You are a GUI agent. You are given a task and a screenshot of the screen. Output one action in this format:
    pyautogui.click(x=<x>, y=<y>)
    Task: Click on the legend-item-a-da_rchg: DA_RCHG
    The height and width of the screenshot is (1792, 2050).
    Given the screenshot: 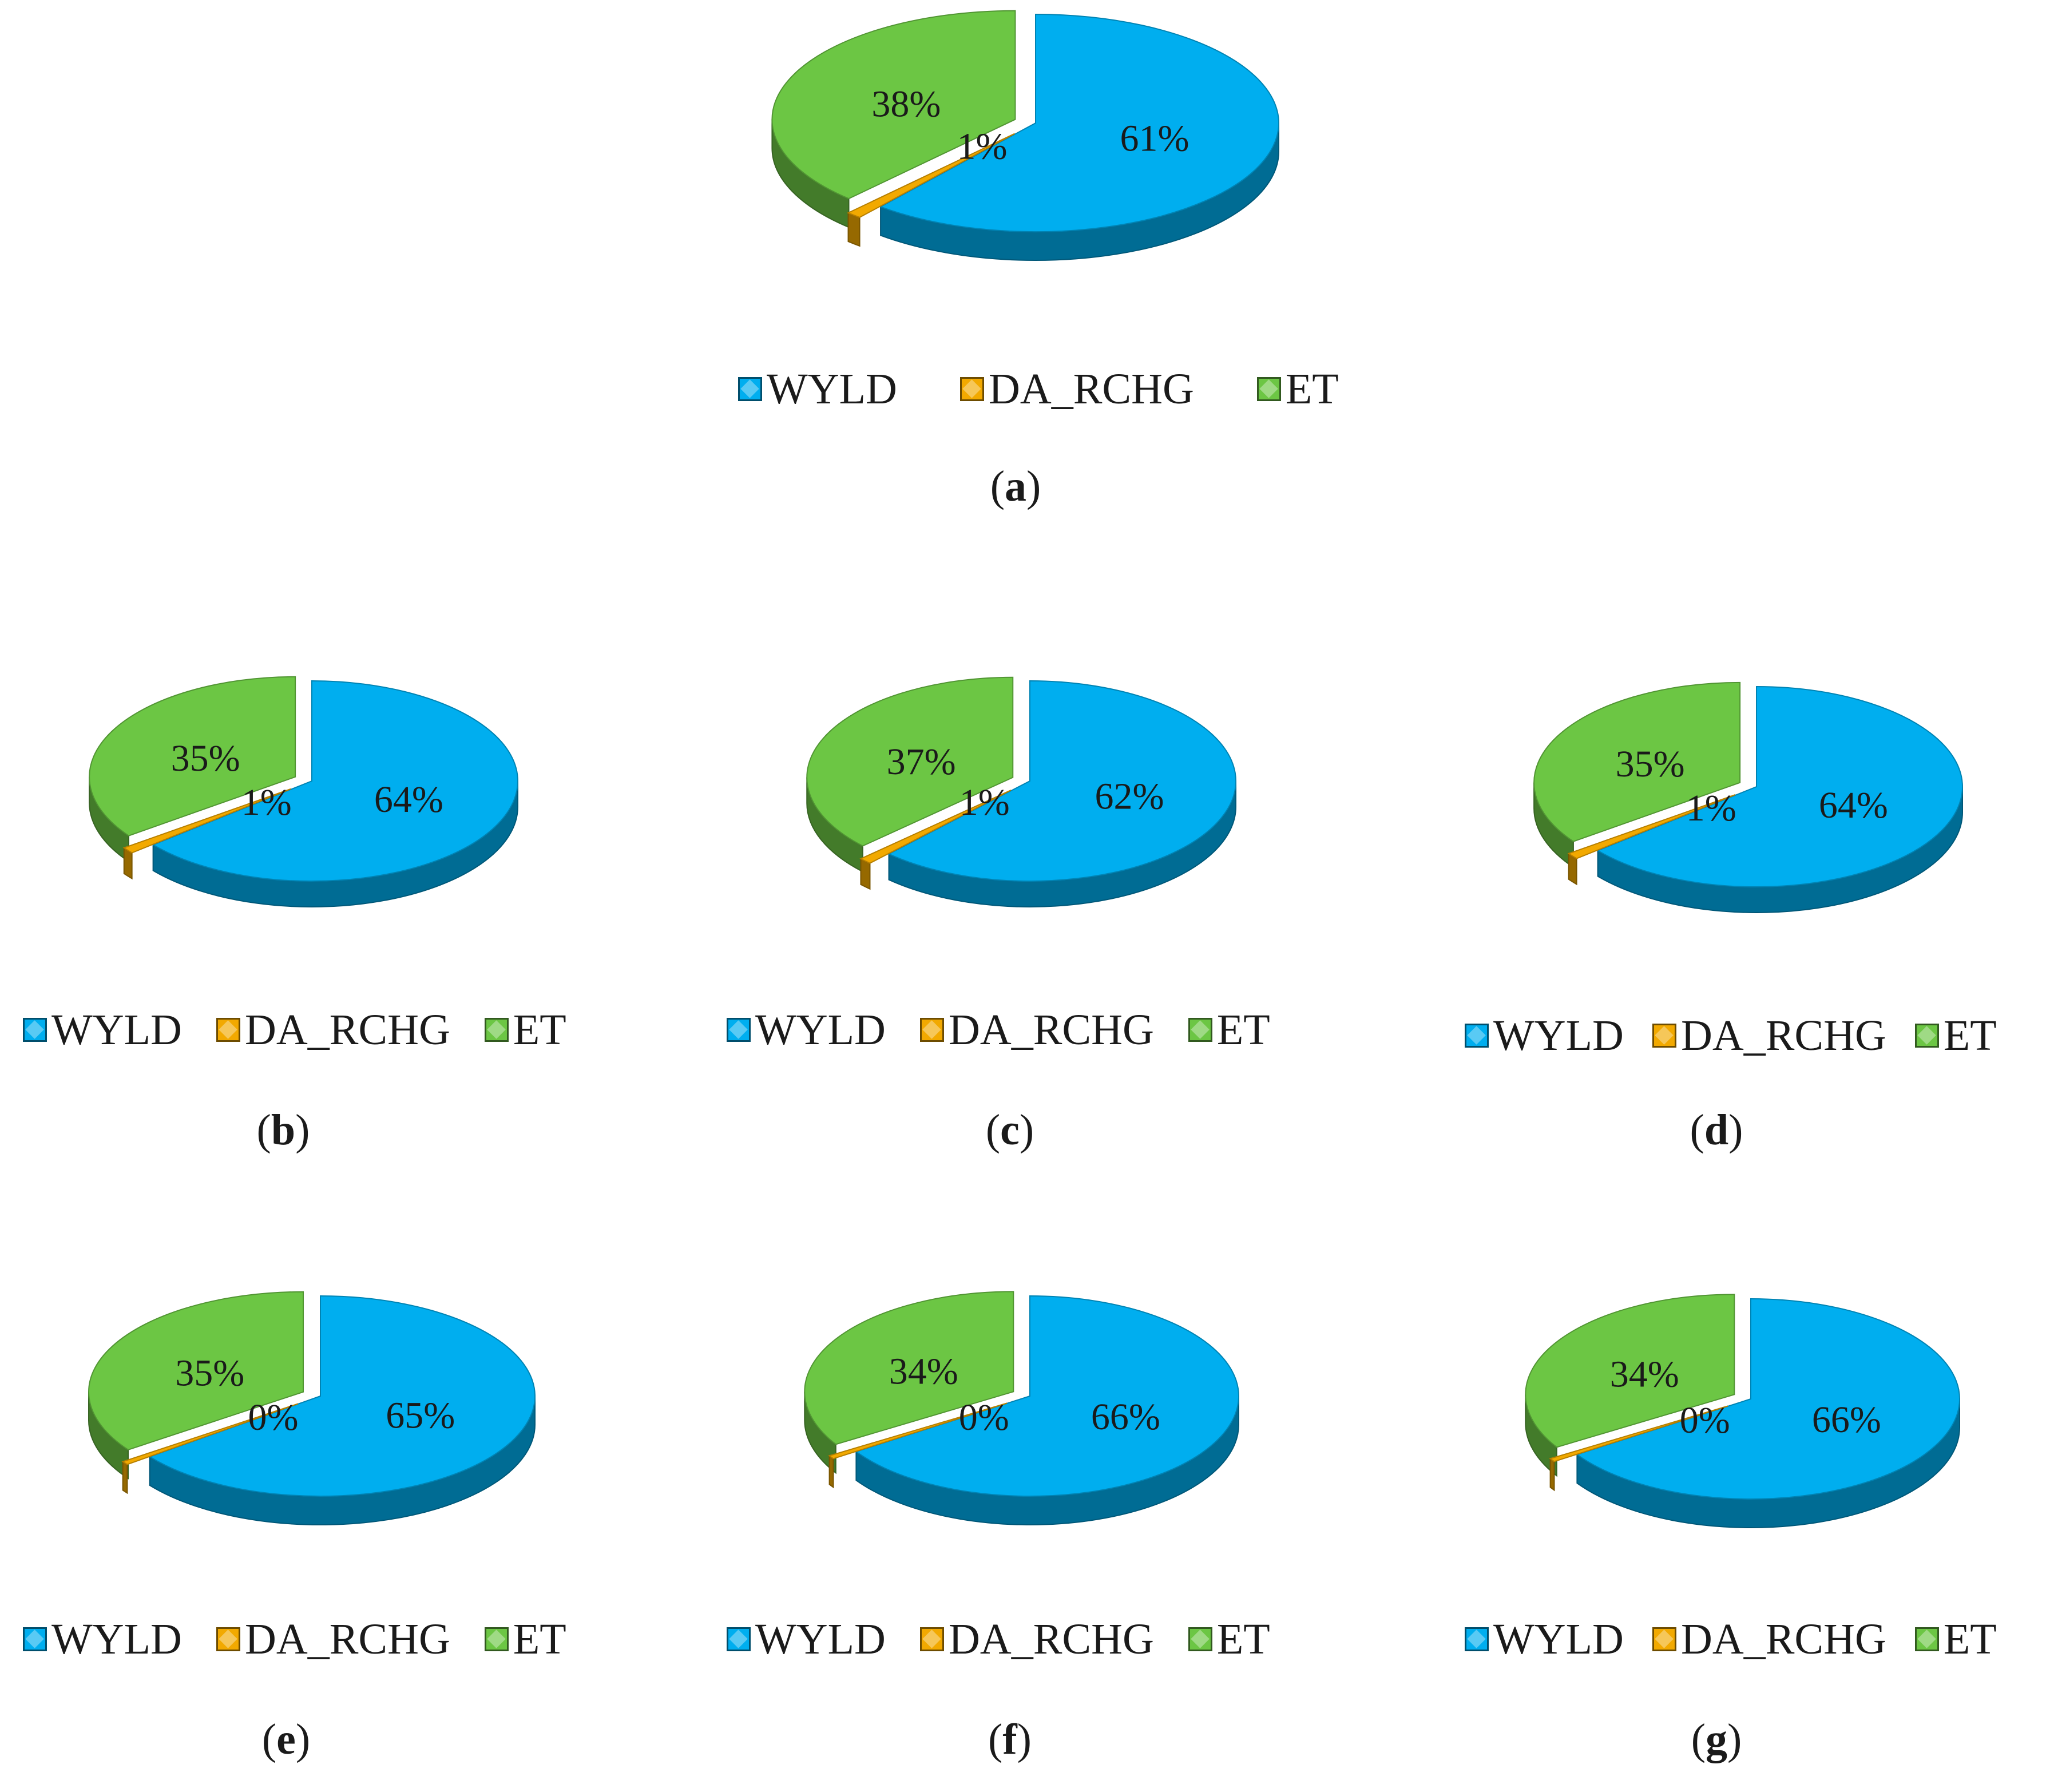 What is the action you would take?
    pyautogui.click(x=1076, y=389)
    